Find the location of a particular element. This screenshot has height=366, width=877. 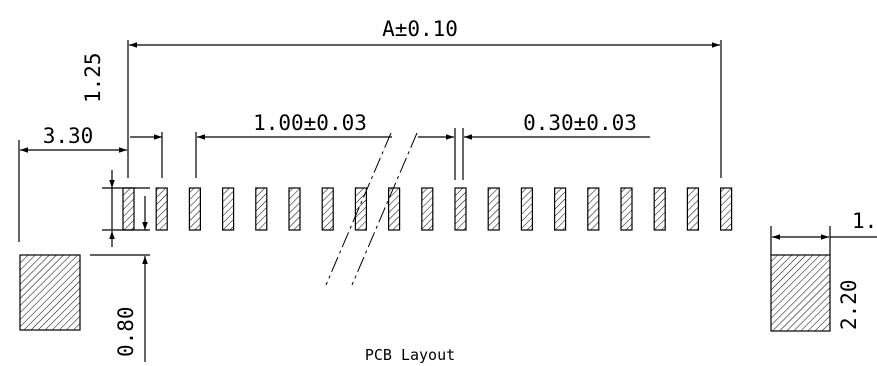

side-pad-width-label: 1. is located at coordinates (864, 221).